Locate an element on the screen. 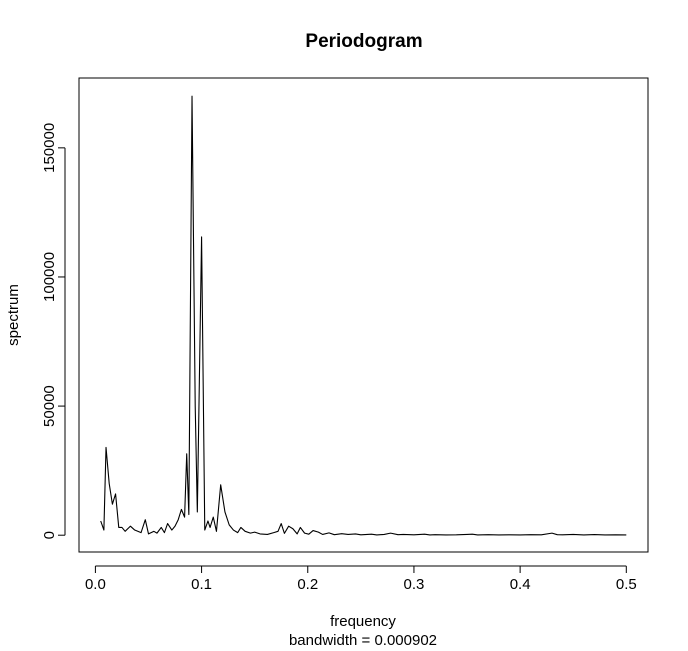  x-tick-label: 0.4 is located at coordinates (520, 584).